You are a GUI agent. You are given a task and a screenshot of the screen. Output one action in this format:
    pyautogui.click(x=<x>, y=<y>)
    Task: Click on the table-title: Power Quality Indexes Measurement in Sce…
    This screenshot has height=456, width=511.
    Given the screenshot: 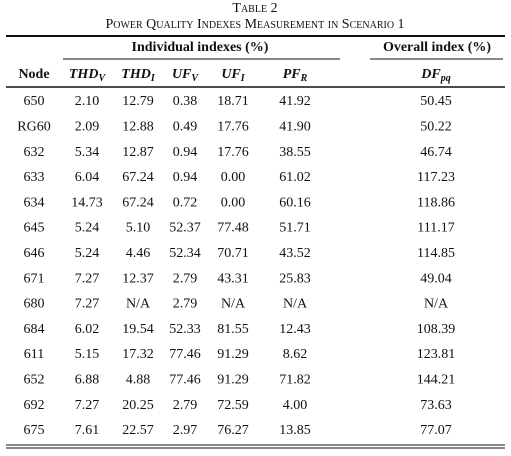 What is the action you would take?
    pyautogui.click(x=254, y=24)
    